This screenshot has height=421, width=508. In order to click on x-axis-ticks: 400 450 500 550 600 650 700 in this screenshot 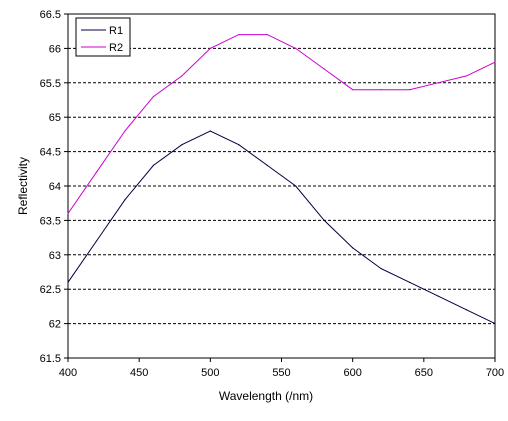, I will do `click(281, 368)`.